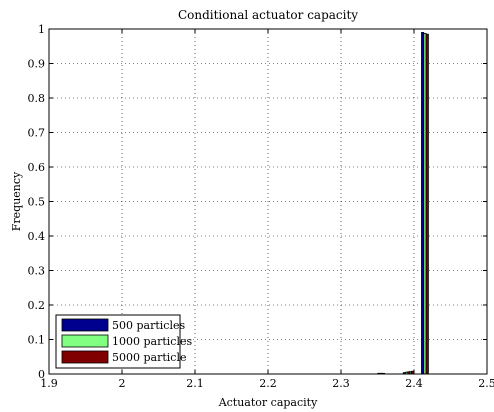 This screenshot has height=412, width=494. What do you see at coordinates (149, 357) in the screenshot?
I see `legend-label: 5000 particle` at bounding box center [149, 357].